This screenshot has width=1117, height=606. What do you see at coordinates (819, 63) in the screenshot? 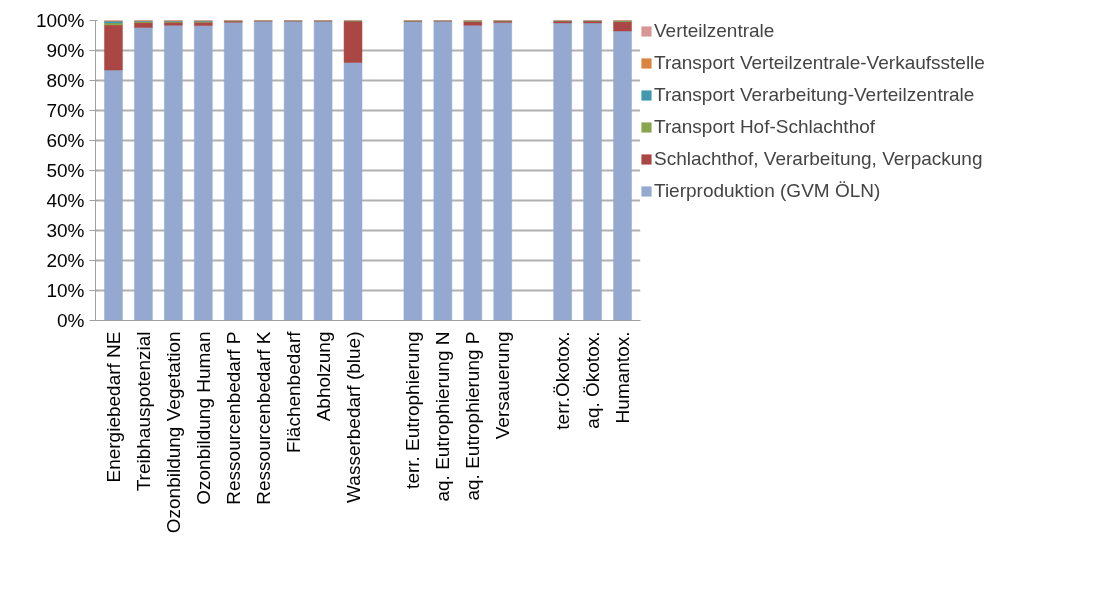
I see `legend-label: Transport Verteilzentrale-Verkaufsstelle` at bounding box center [819, 63].